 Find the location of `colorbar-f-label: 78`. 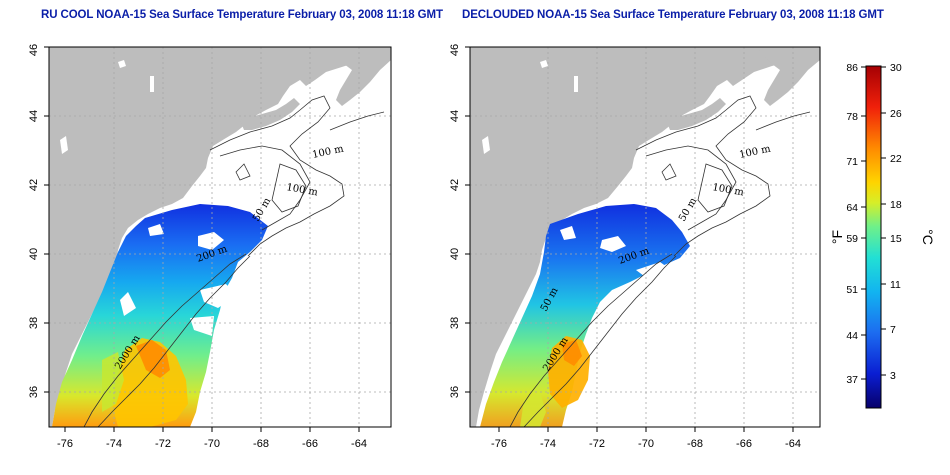

colorbar-f-label: 78 is located at coordinates (852, 117).